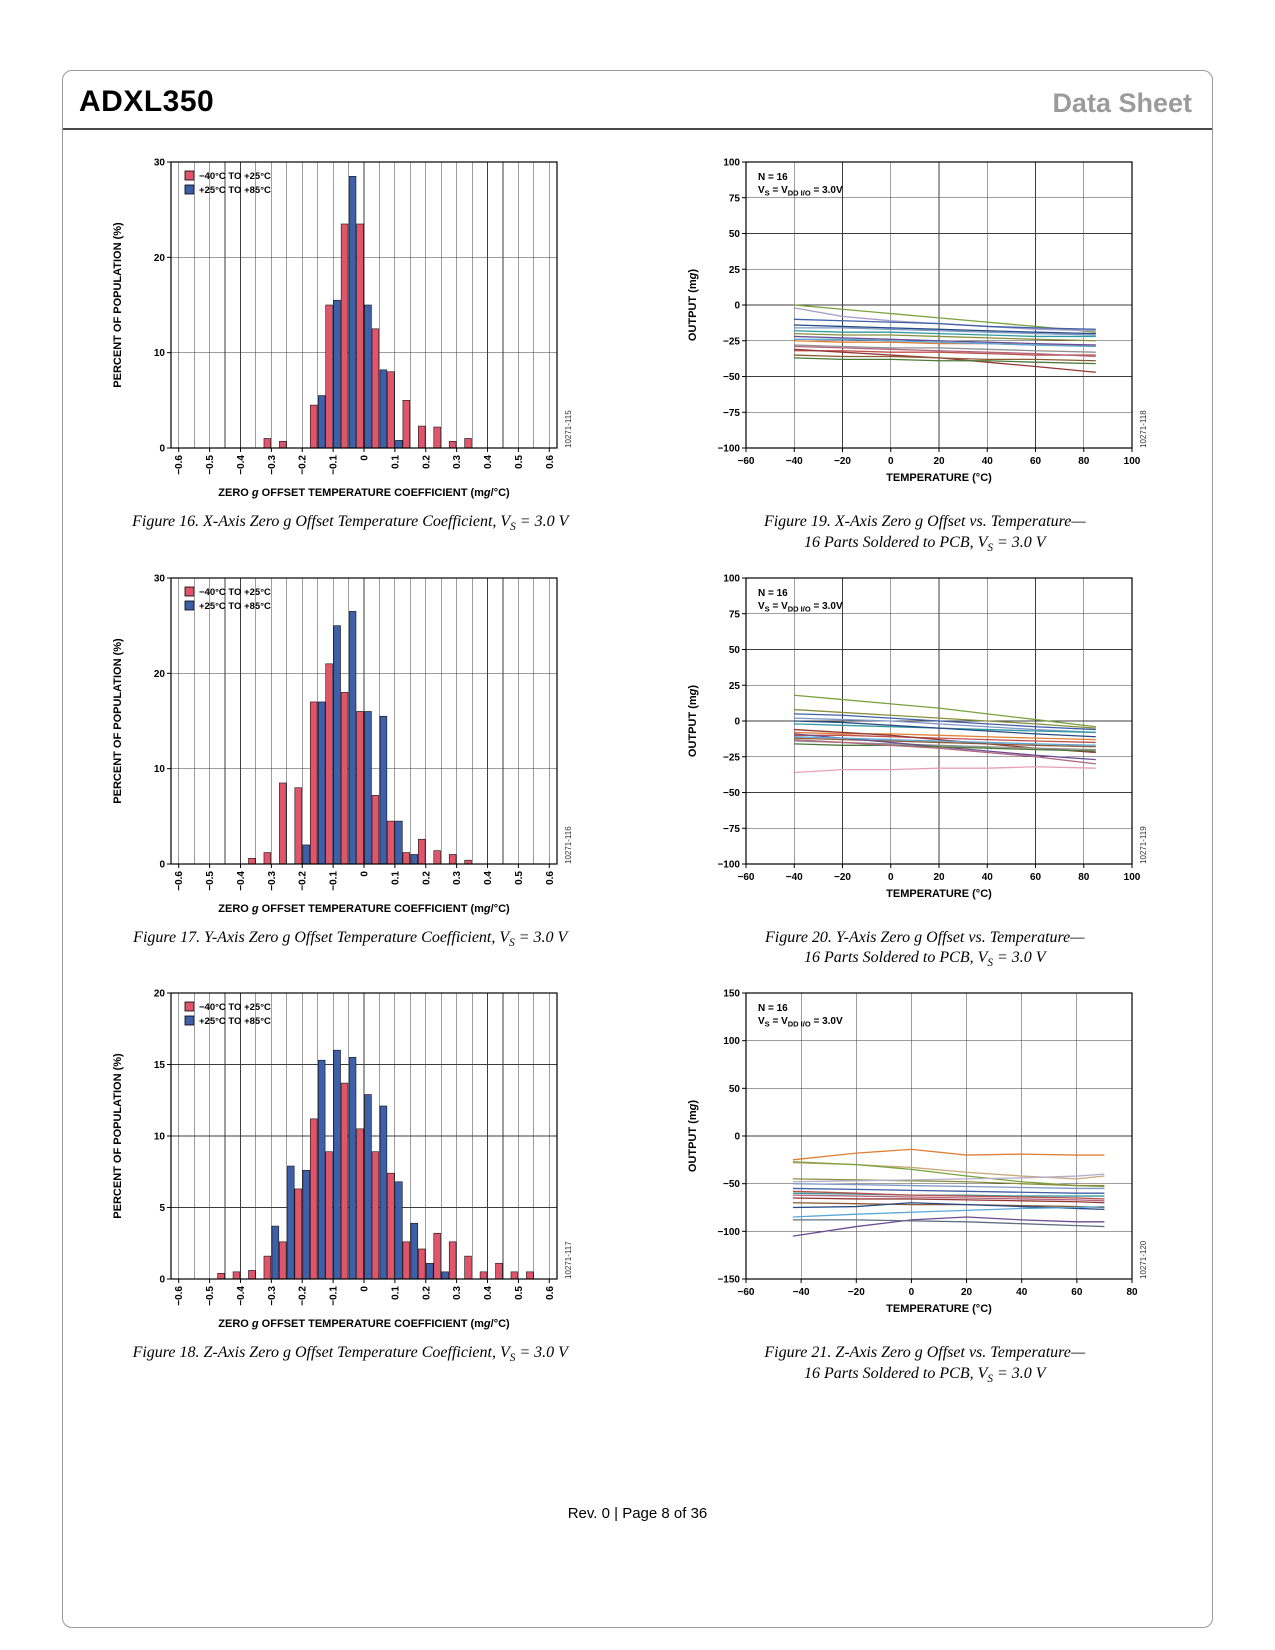  I want to click on svg-text: 10271-120, so click(1143, 1259).